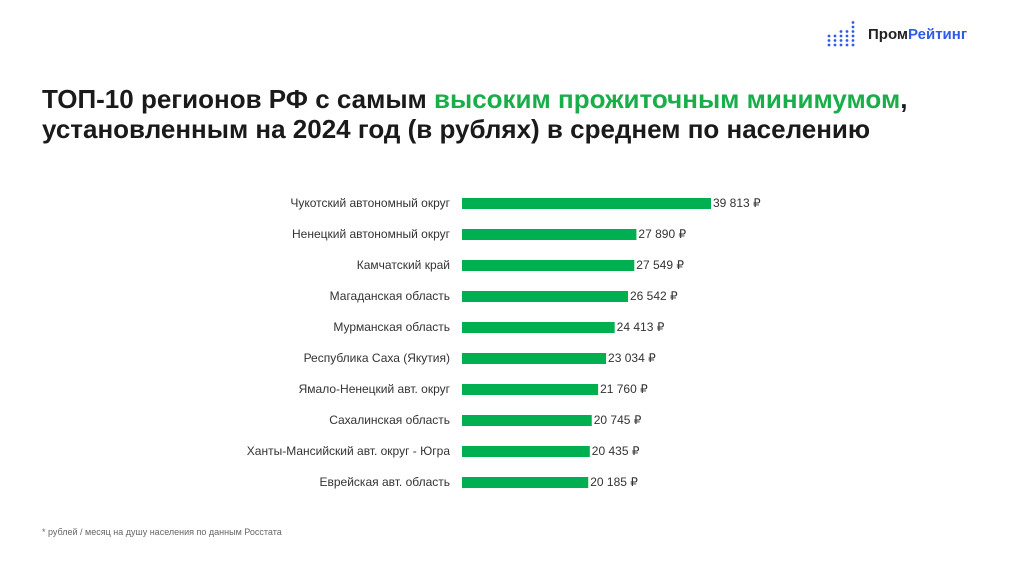 This screenshot has width=1020, height=573. Describe the element at coordinates (660, 265) in the screenshot. I see `value-label: 27 549 ₽` at that location.